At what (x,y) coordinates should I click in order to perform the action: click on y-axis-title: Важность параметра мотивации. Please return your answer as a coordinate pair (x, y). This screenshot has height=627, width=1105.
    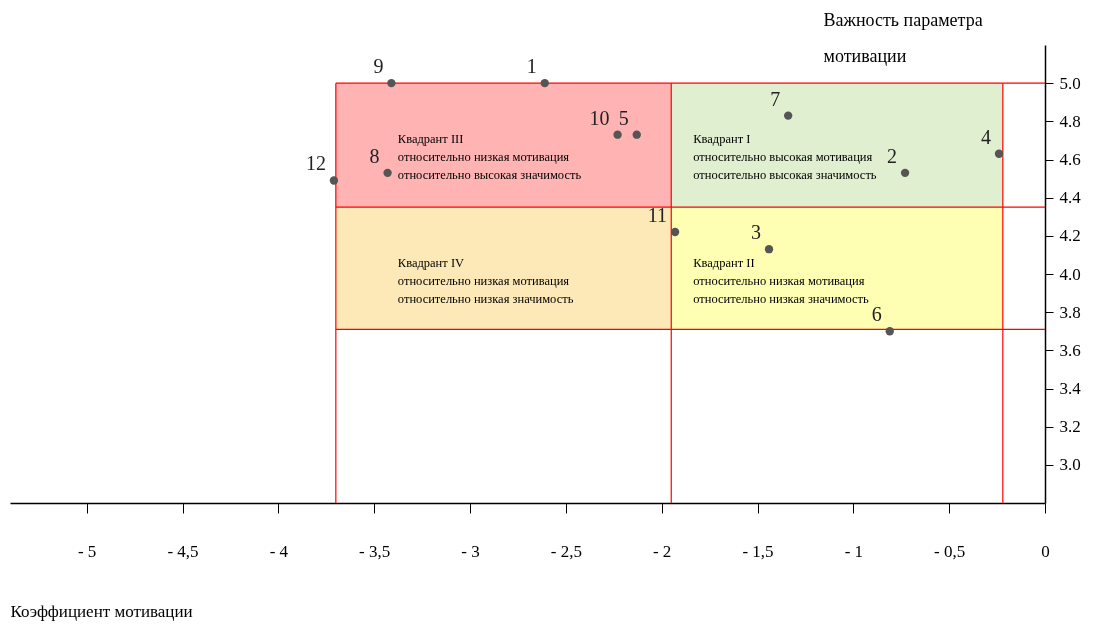
    Looking at the image, I should click on (903, 37).